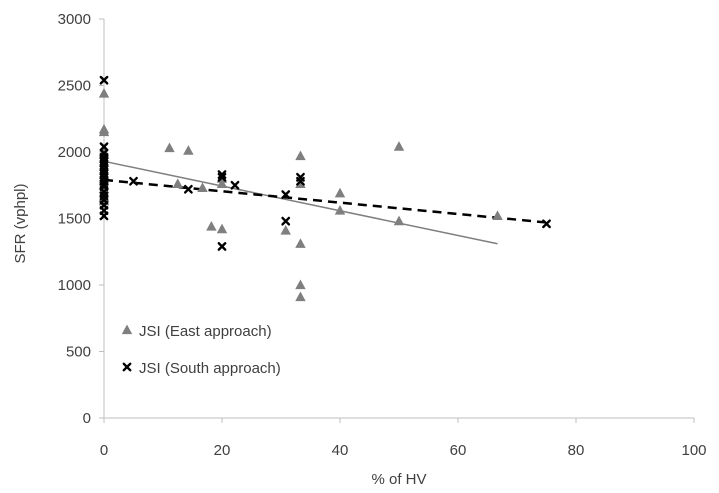 The image size is (719, 493). Describe the element at coordinates (340, 450) in the screenshot. I see `x-tick-label: 40` at that location.